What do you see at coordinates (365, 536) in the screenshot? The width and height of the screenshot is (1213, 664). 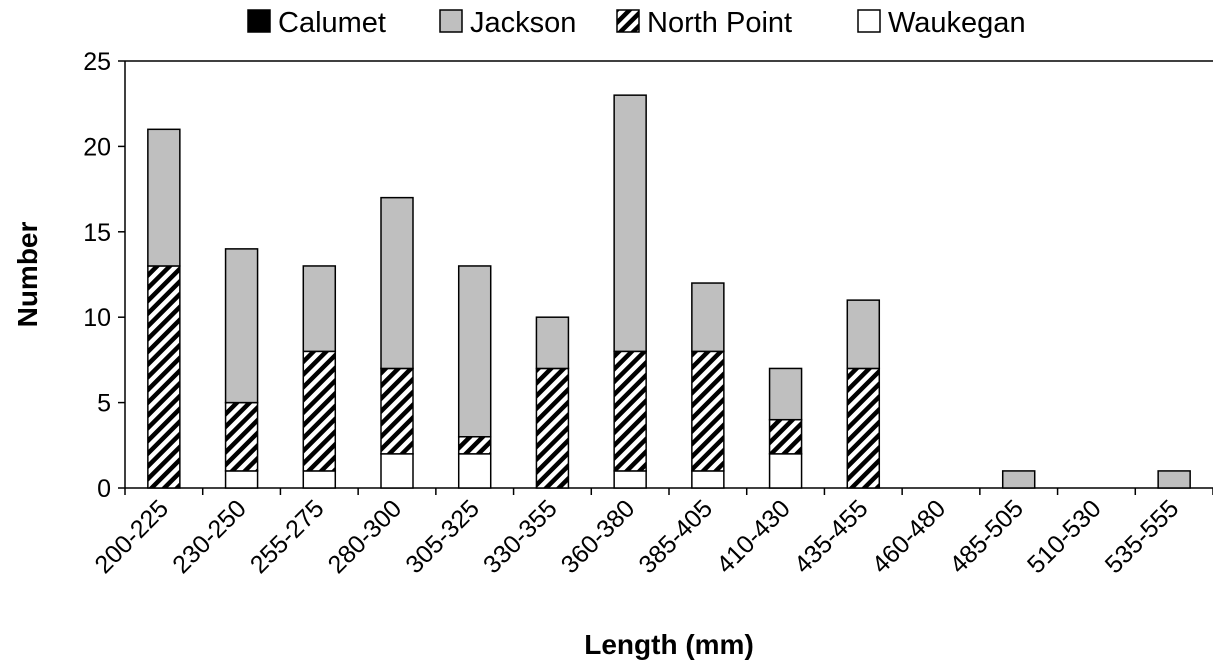 I see `x-tick-label: 280-300` at bounding box center [365, 536].